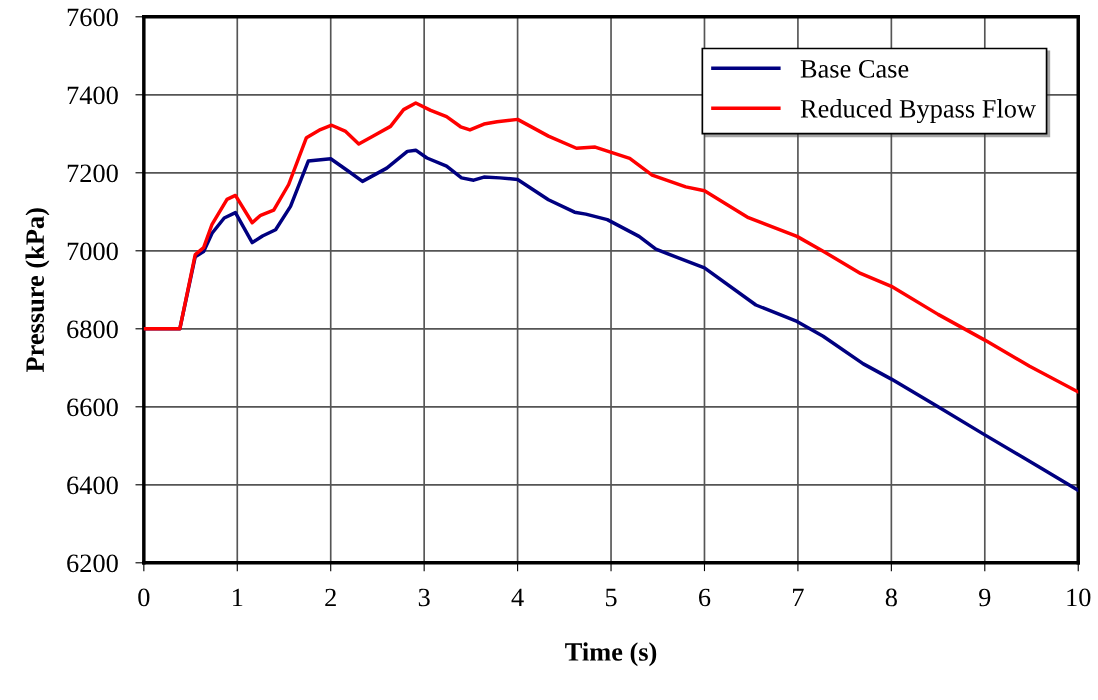  Describe the element at coordinates (517, 597) in the screenshot. I see `x-tick-label: 4` at that location.